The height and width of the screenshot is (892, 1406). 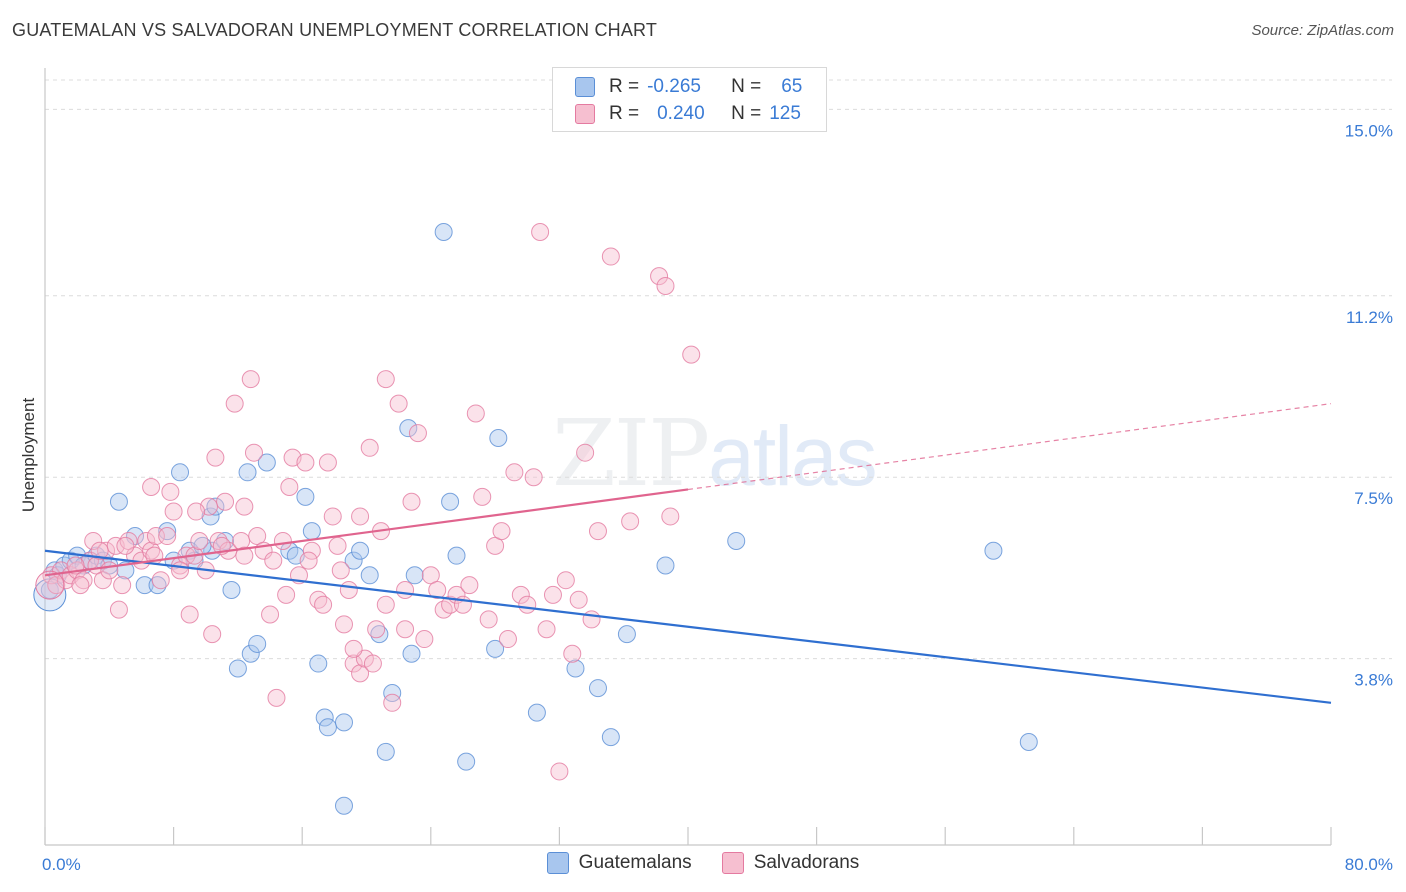 I want to click on salvadoran-cluster-point, so click(x=50, y=585).